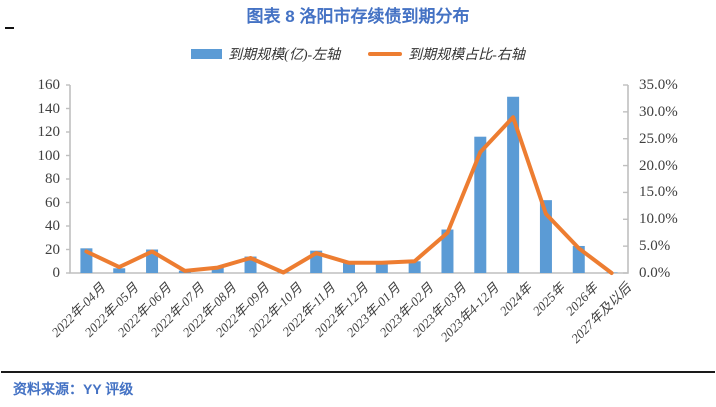 The height and width of the screenshot is (407, 716). Describe the element at coordinates (9, 28) in the screenshot. I see `dash-mark` at that location.